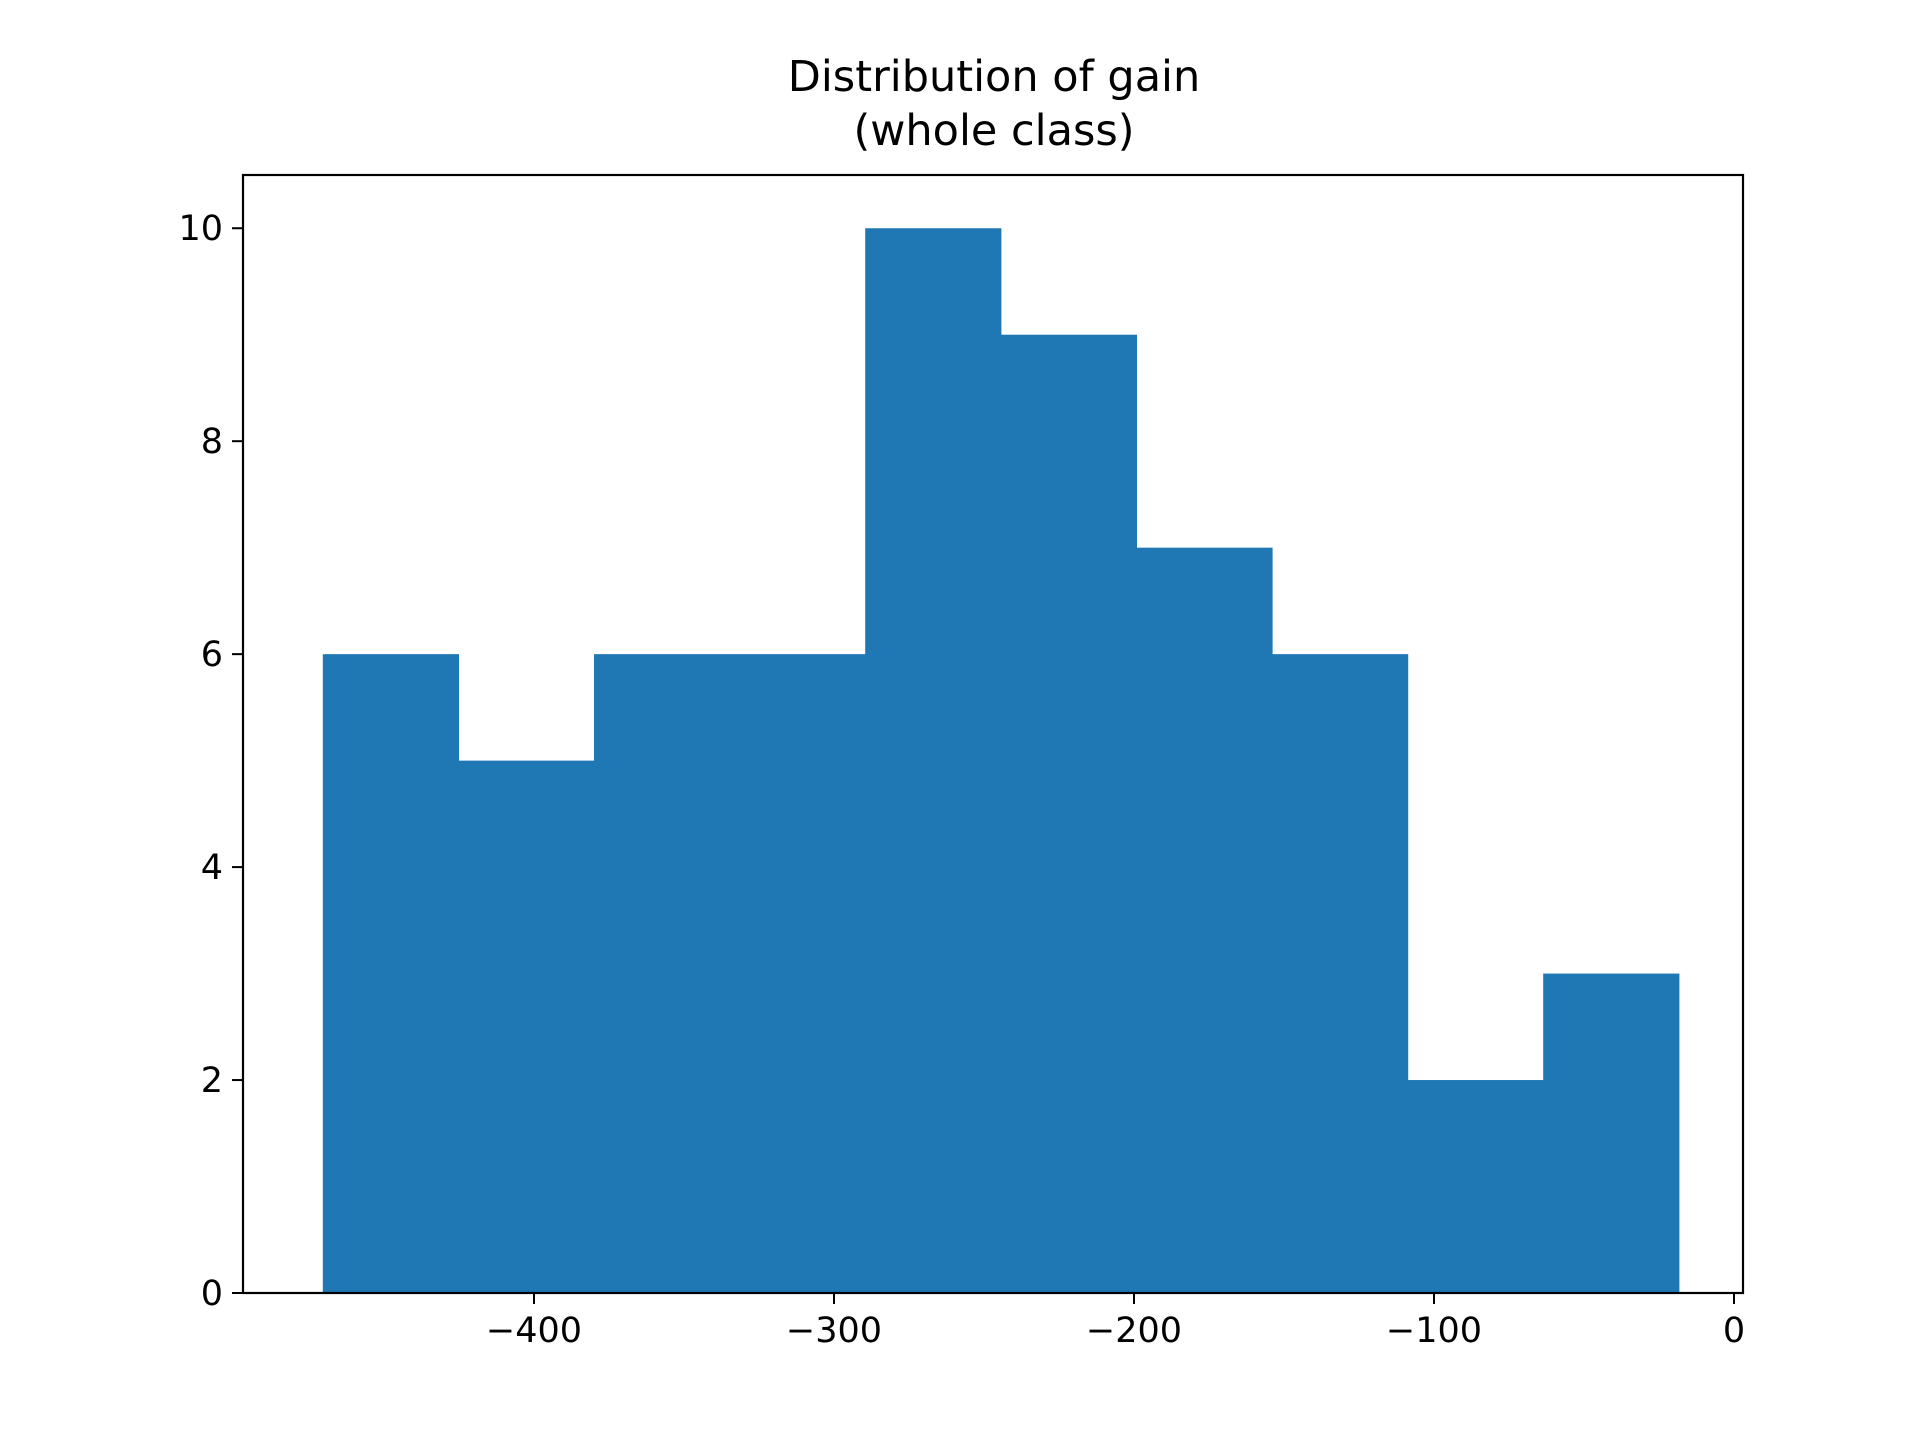 The width and height of the screenshot is (1920, 1445). What do you see at coordinates (212, 868) in the screenshot?
I see `y-tick-label: 4` at bounding box center [212, 868].